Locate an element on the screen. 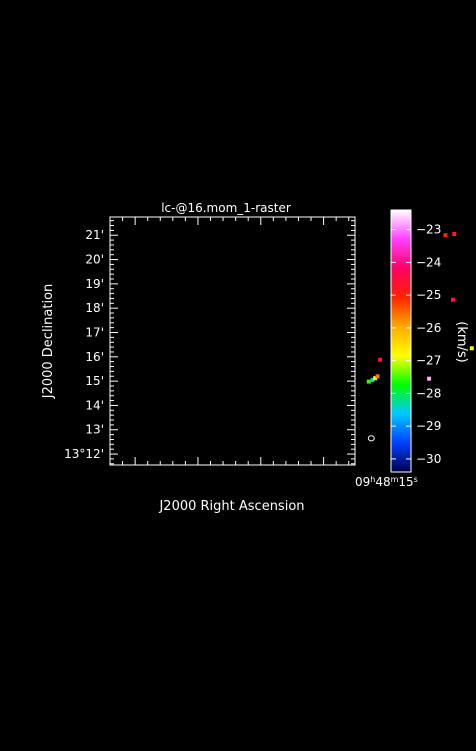  y-tick-label: 18' is located at coordinates (94, 308).